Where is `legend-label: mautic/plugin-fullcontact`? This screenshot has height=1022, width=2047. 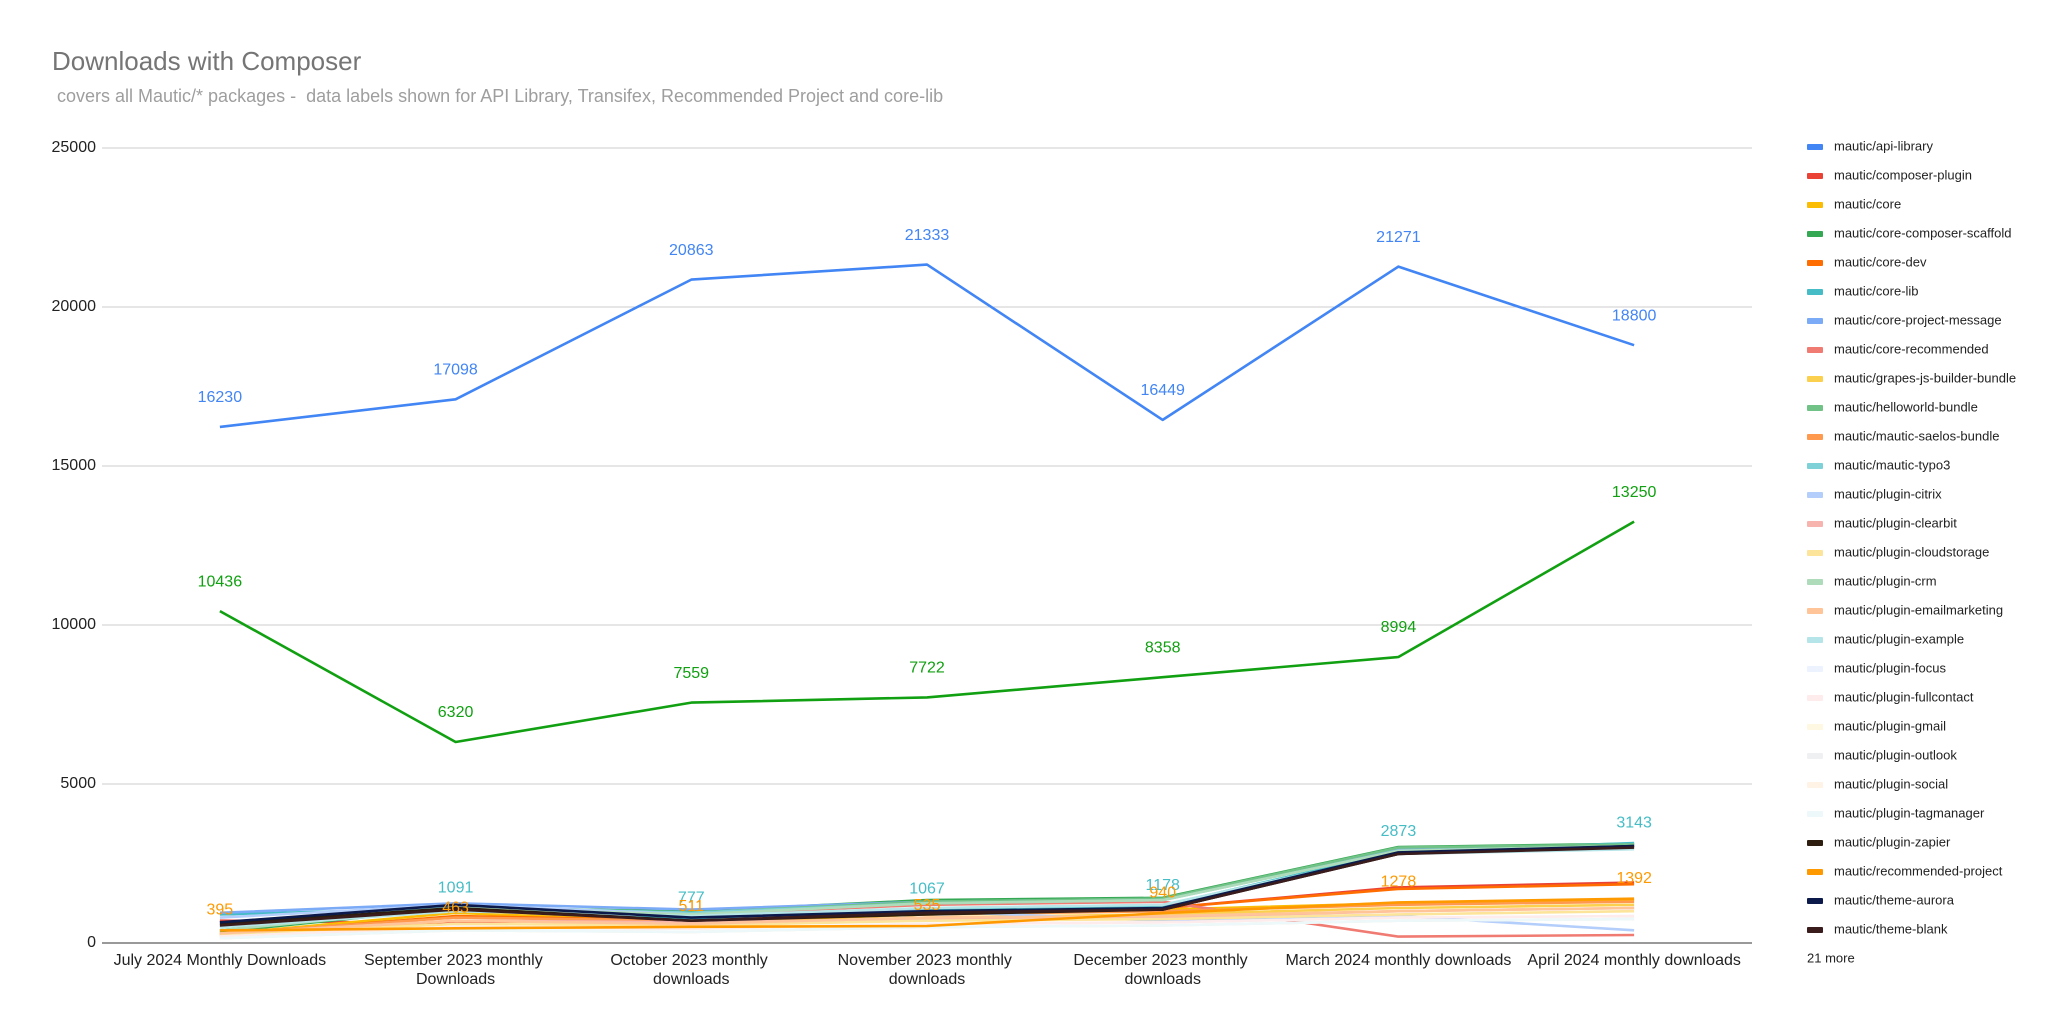
legend-label: mautic/plugin-fullcontact is located at coordinates (1904, 696).